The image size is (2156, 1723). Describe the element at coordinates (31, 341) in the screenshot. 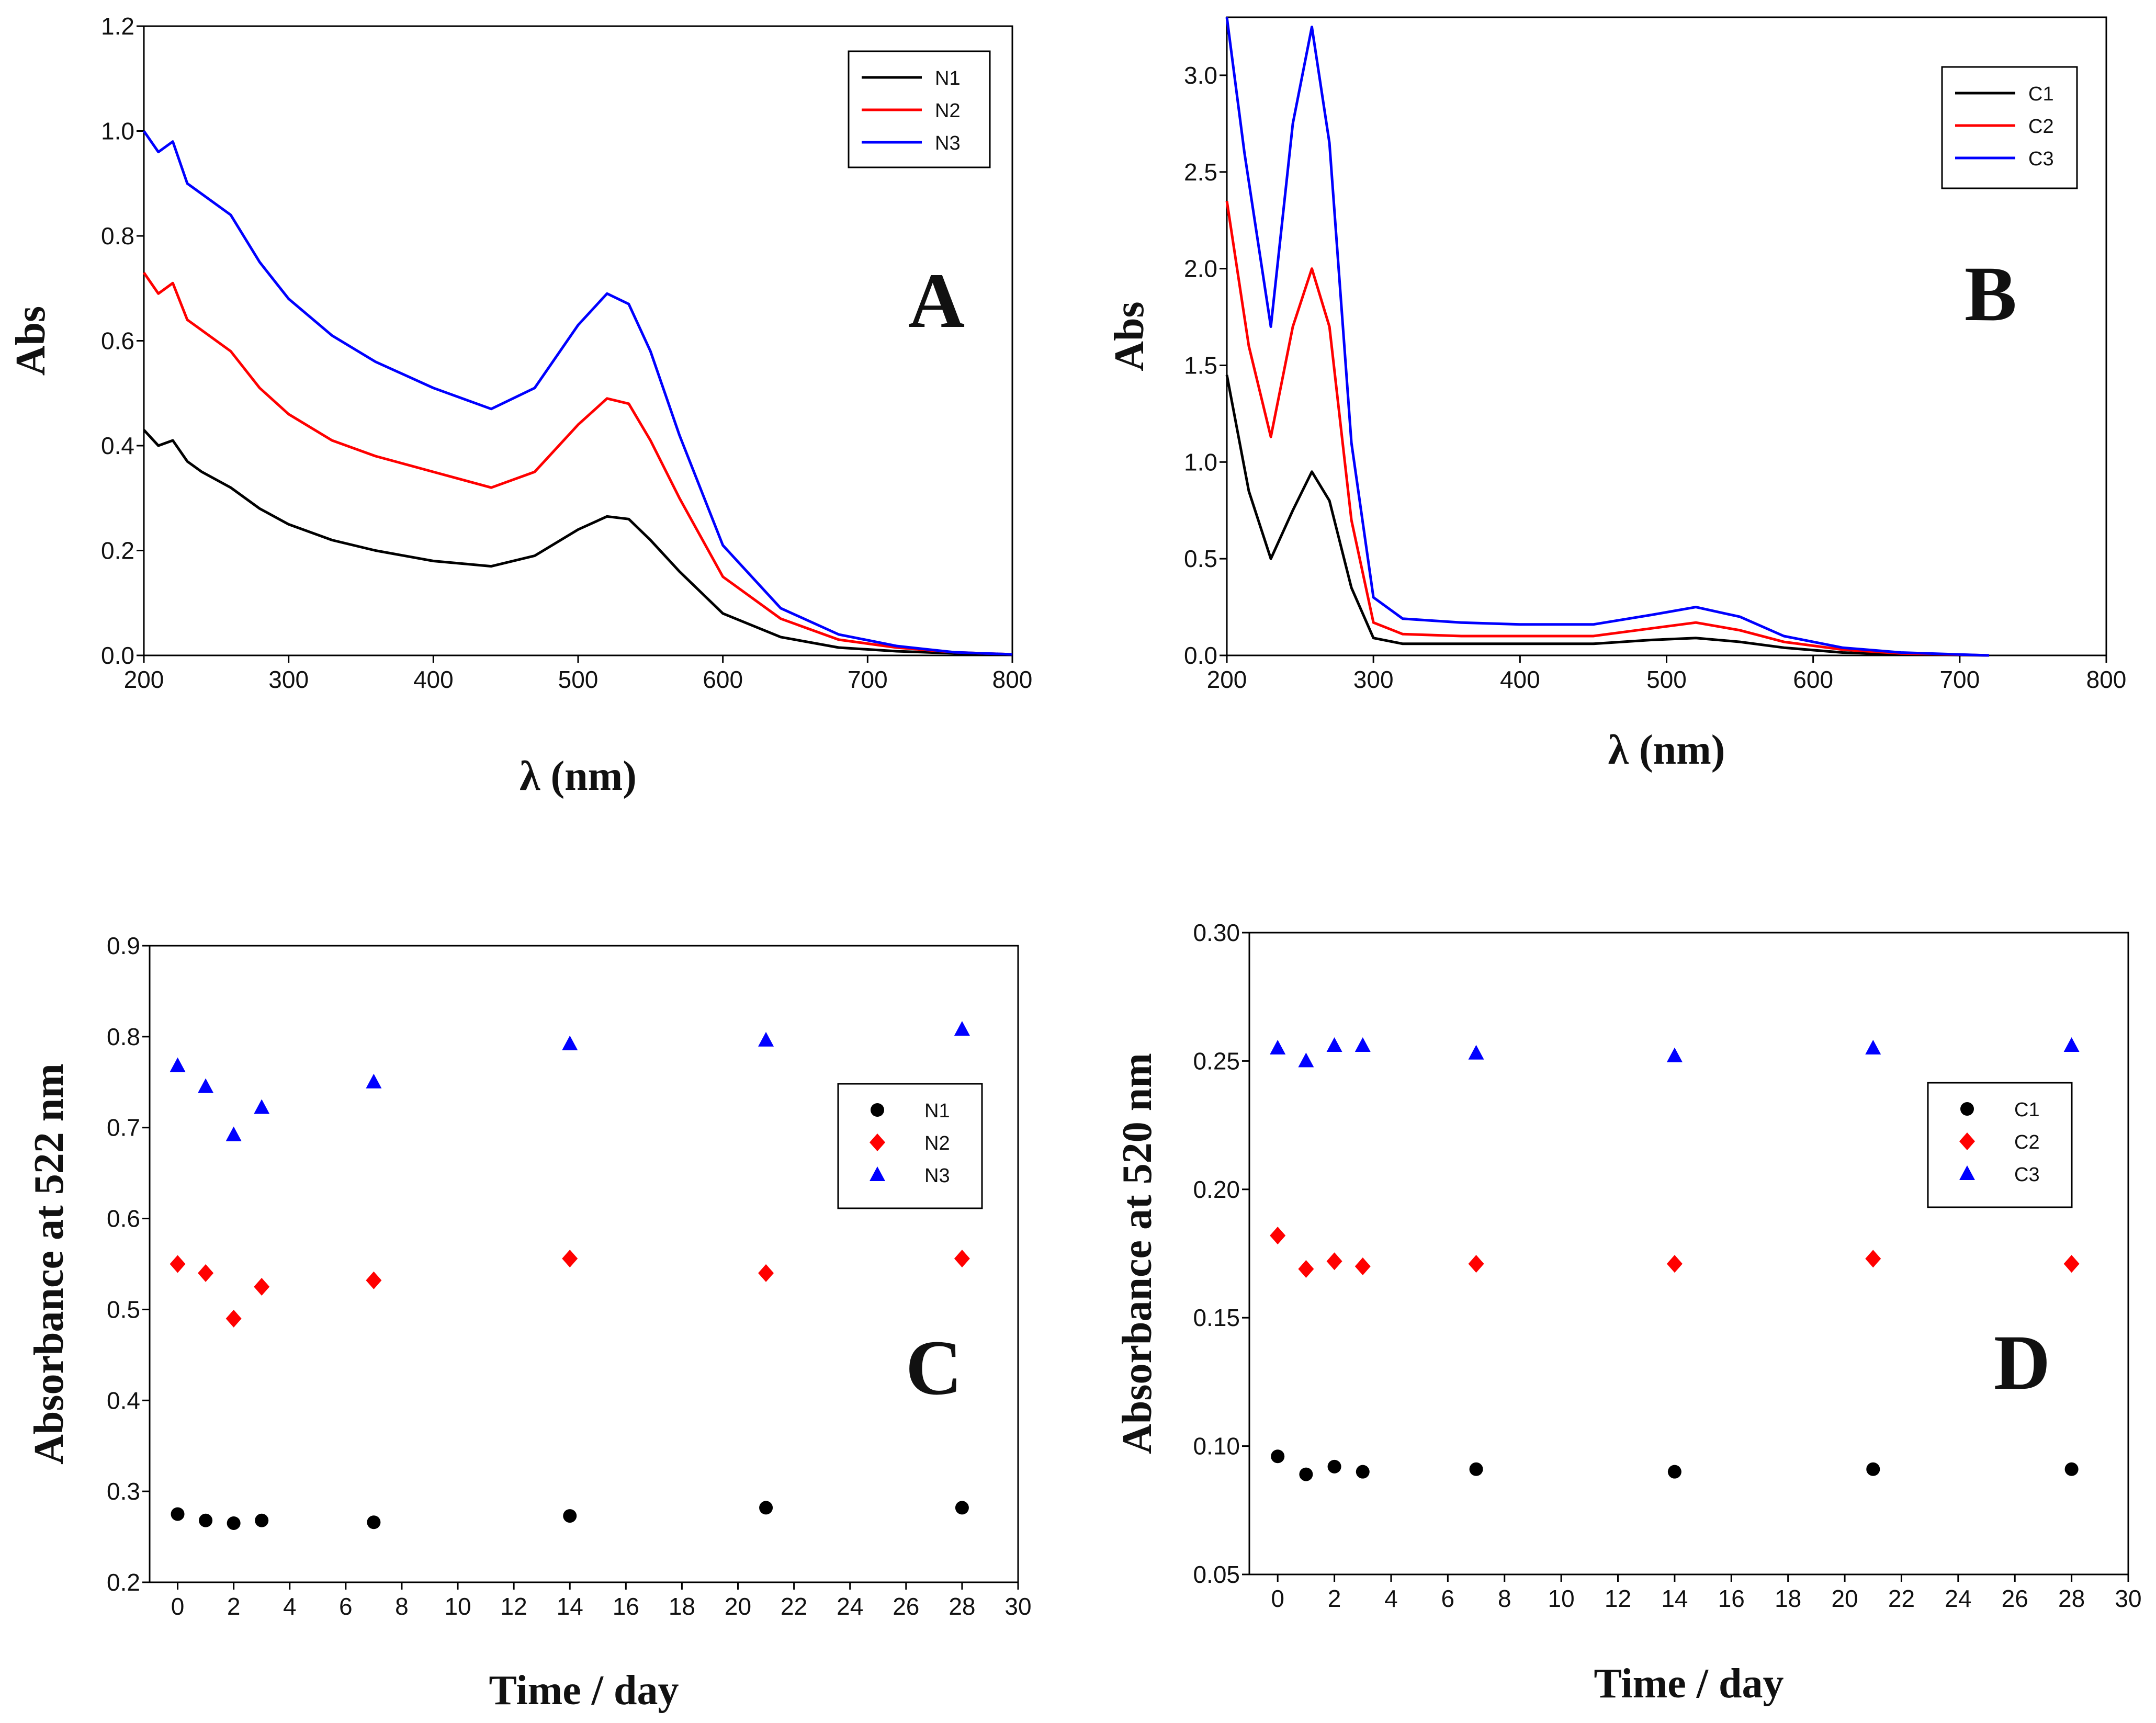

I see `y-axis-label: Abs` at that location.